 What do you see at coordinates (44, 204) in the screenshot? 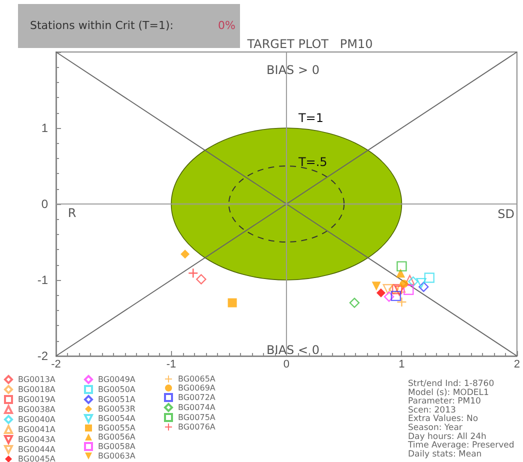
I see `y-tick-label: 0` at bounding box center [44, 204].